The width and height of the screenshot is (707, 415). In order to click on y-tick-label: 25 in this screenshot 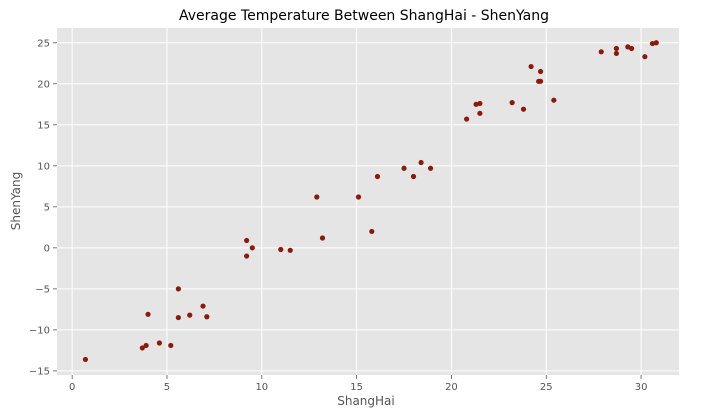, I will do `click(43, 43)`.